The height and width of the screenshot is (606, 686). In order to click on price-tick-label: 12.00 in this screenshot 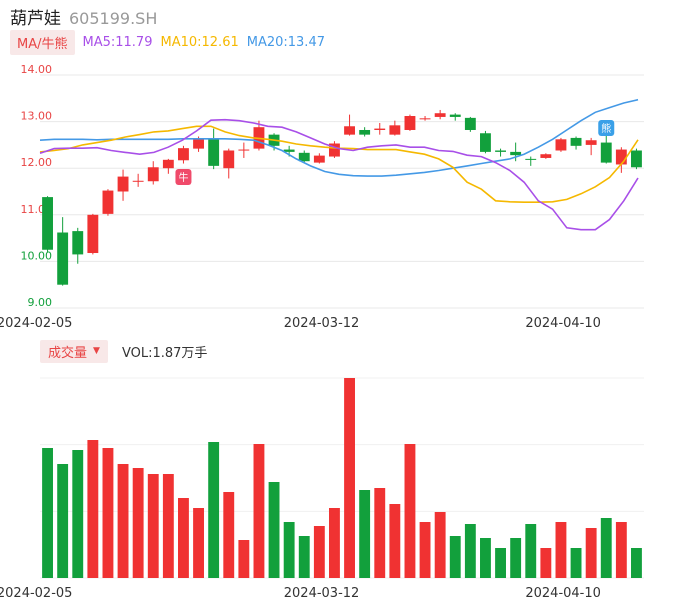, I will do `click(37, 162)`.